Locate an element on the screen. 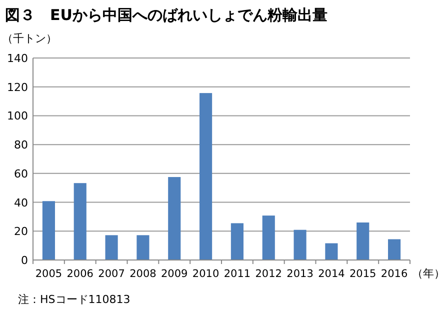  x-tick-label: 2006 is located at coordinates (80, 274).